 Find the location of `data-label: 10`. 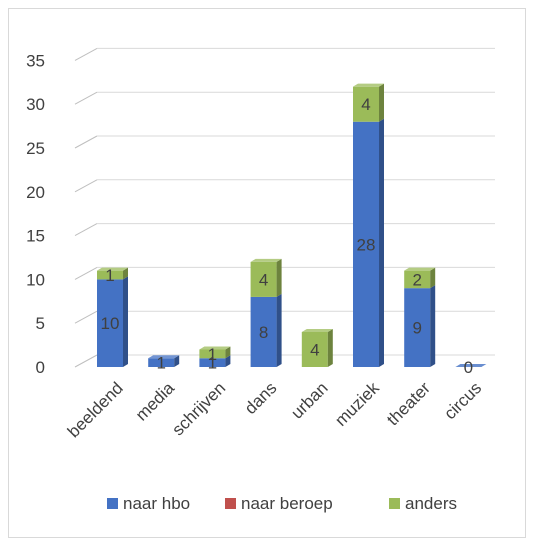

data-label: 10 is located at coordinates (110, 323).